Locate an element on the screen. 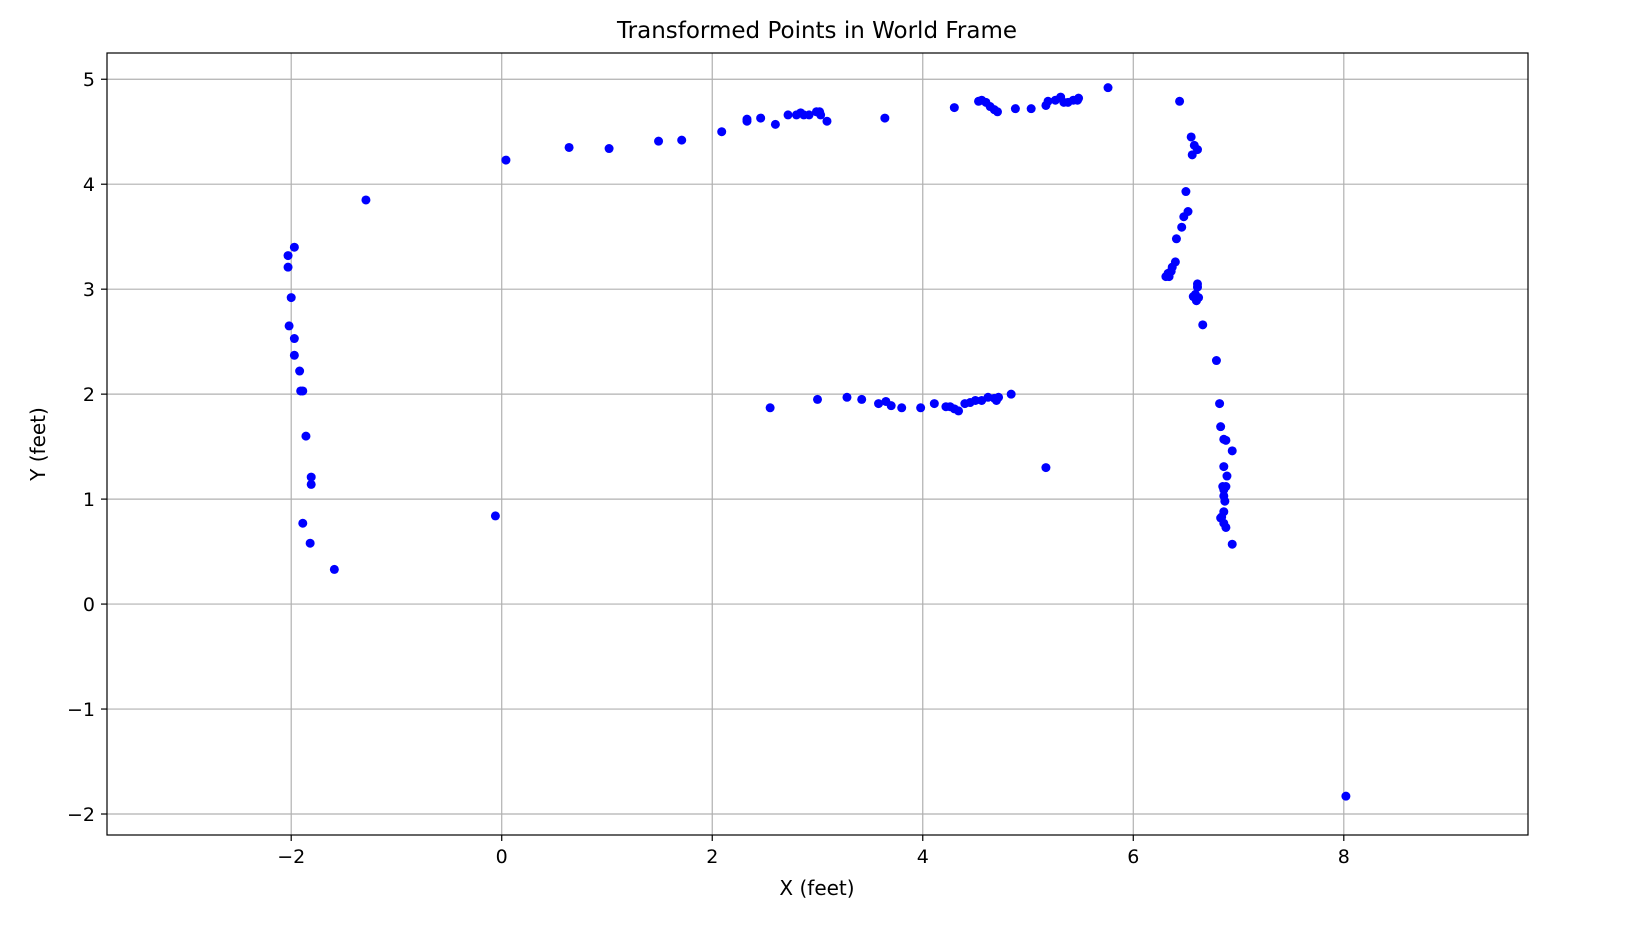 The height and width of the screenshot is (946, 1628). x-tick-label: 8 is located at coordinates (1344, 857).